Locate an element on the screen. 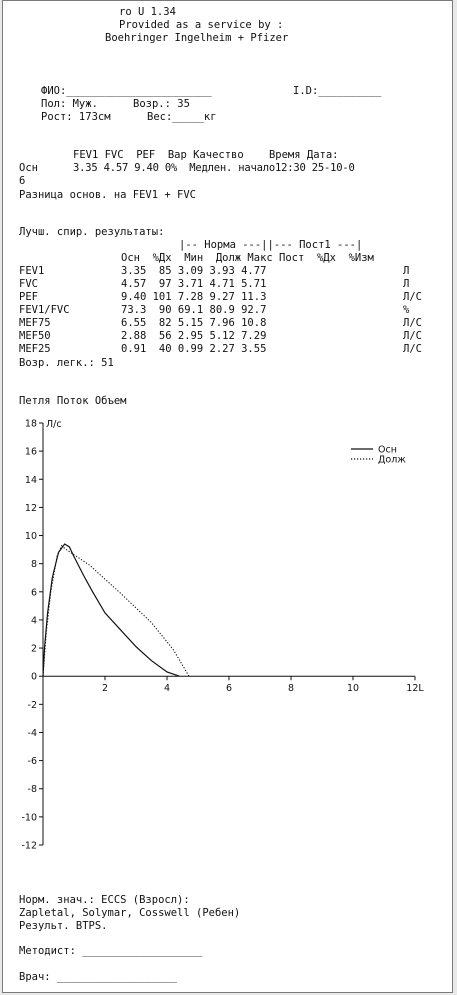 The image size is (457, 995). table-row: FEV1/FVC 73.3 90 69.1 80.9 92.7 is located at coordinates (143, 310).